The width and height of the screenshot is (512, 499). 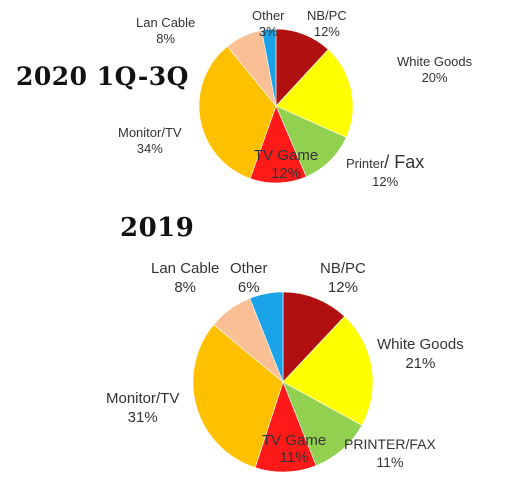 I want to click on label-lan-cable-2019: Lan Cable 8%, so click(x=185, y=279).